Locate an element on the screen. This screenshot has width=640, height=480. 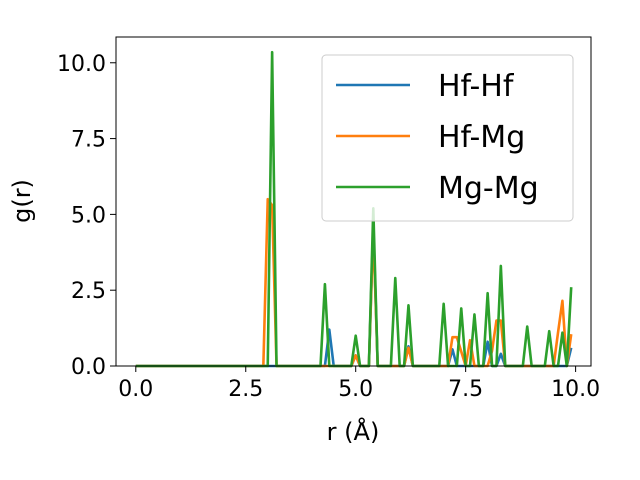
y-axis-label: g(r) is located at coordinates (22, 201).